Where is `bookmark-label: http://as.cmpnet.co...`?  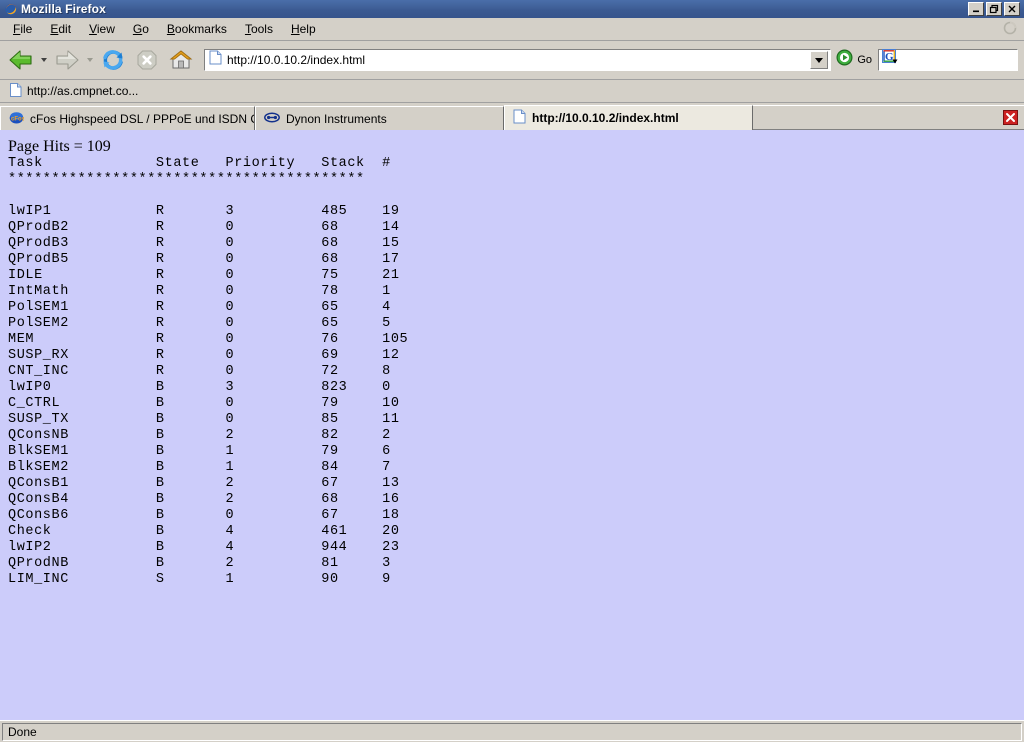
bookmark-label: http://as.cmpnet.co... is located at coordinates (83, 91).